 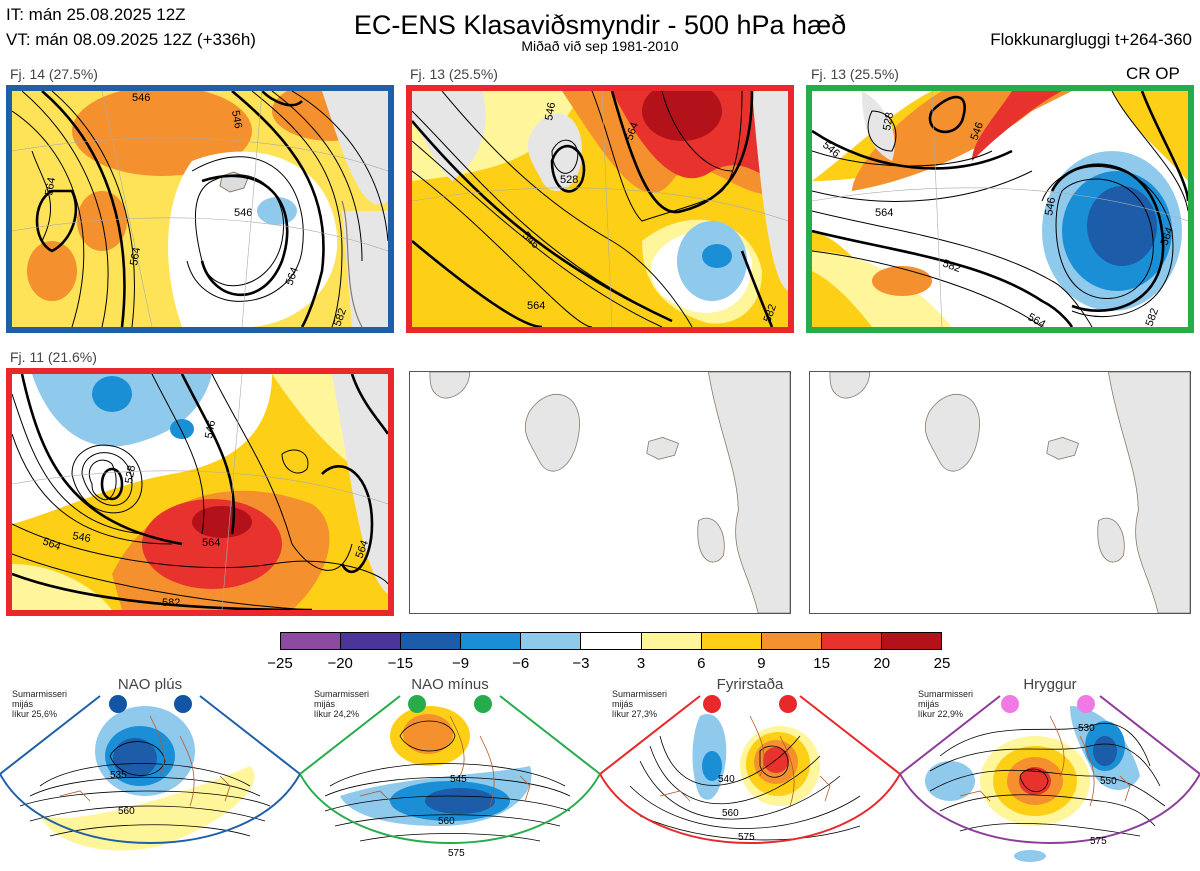 What do you see at coordinates (1108, 781) in the screenshot?
I see `regime-contour-label: 550` at bounding box center [1108, 781].